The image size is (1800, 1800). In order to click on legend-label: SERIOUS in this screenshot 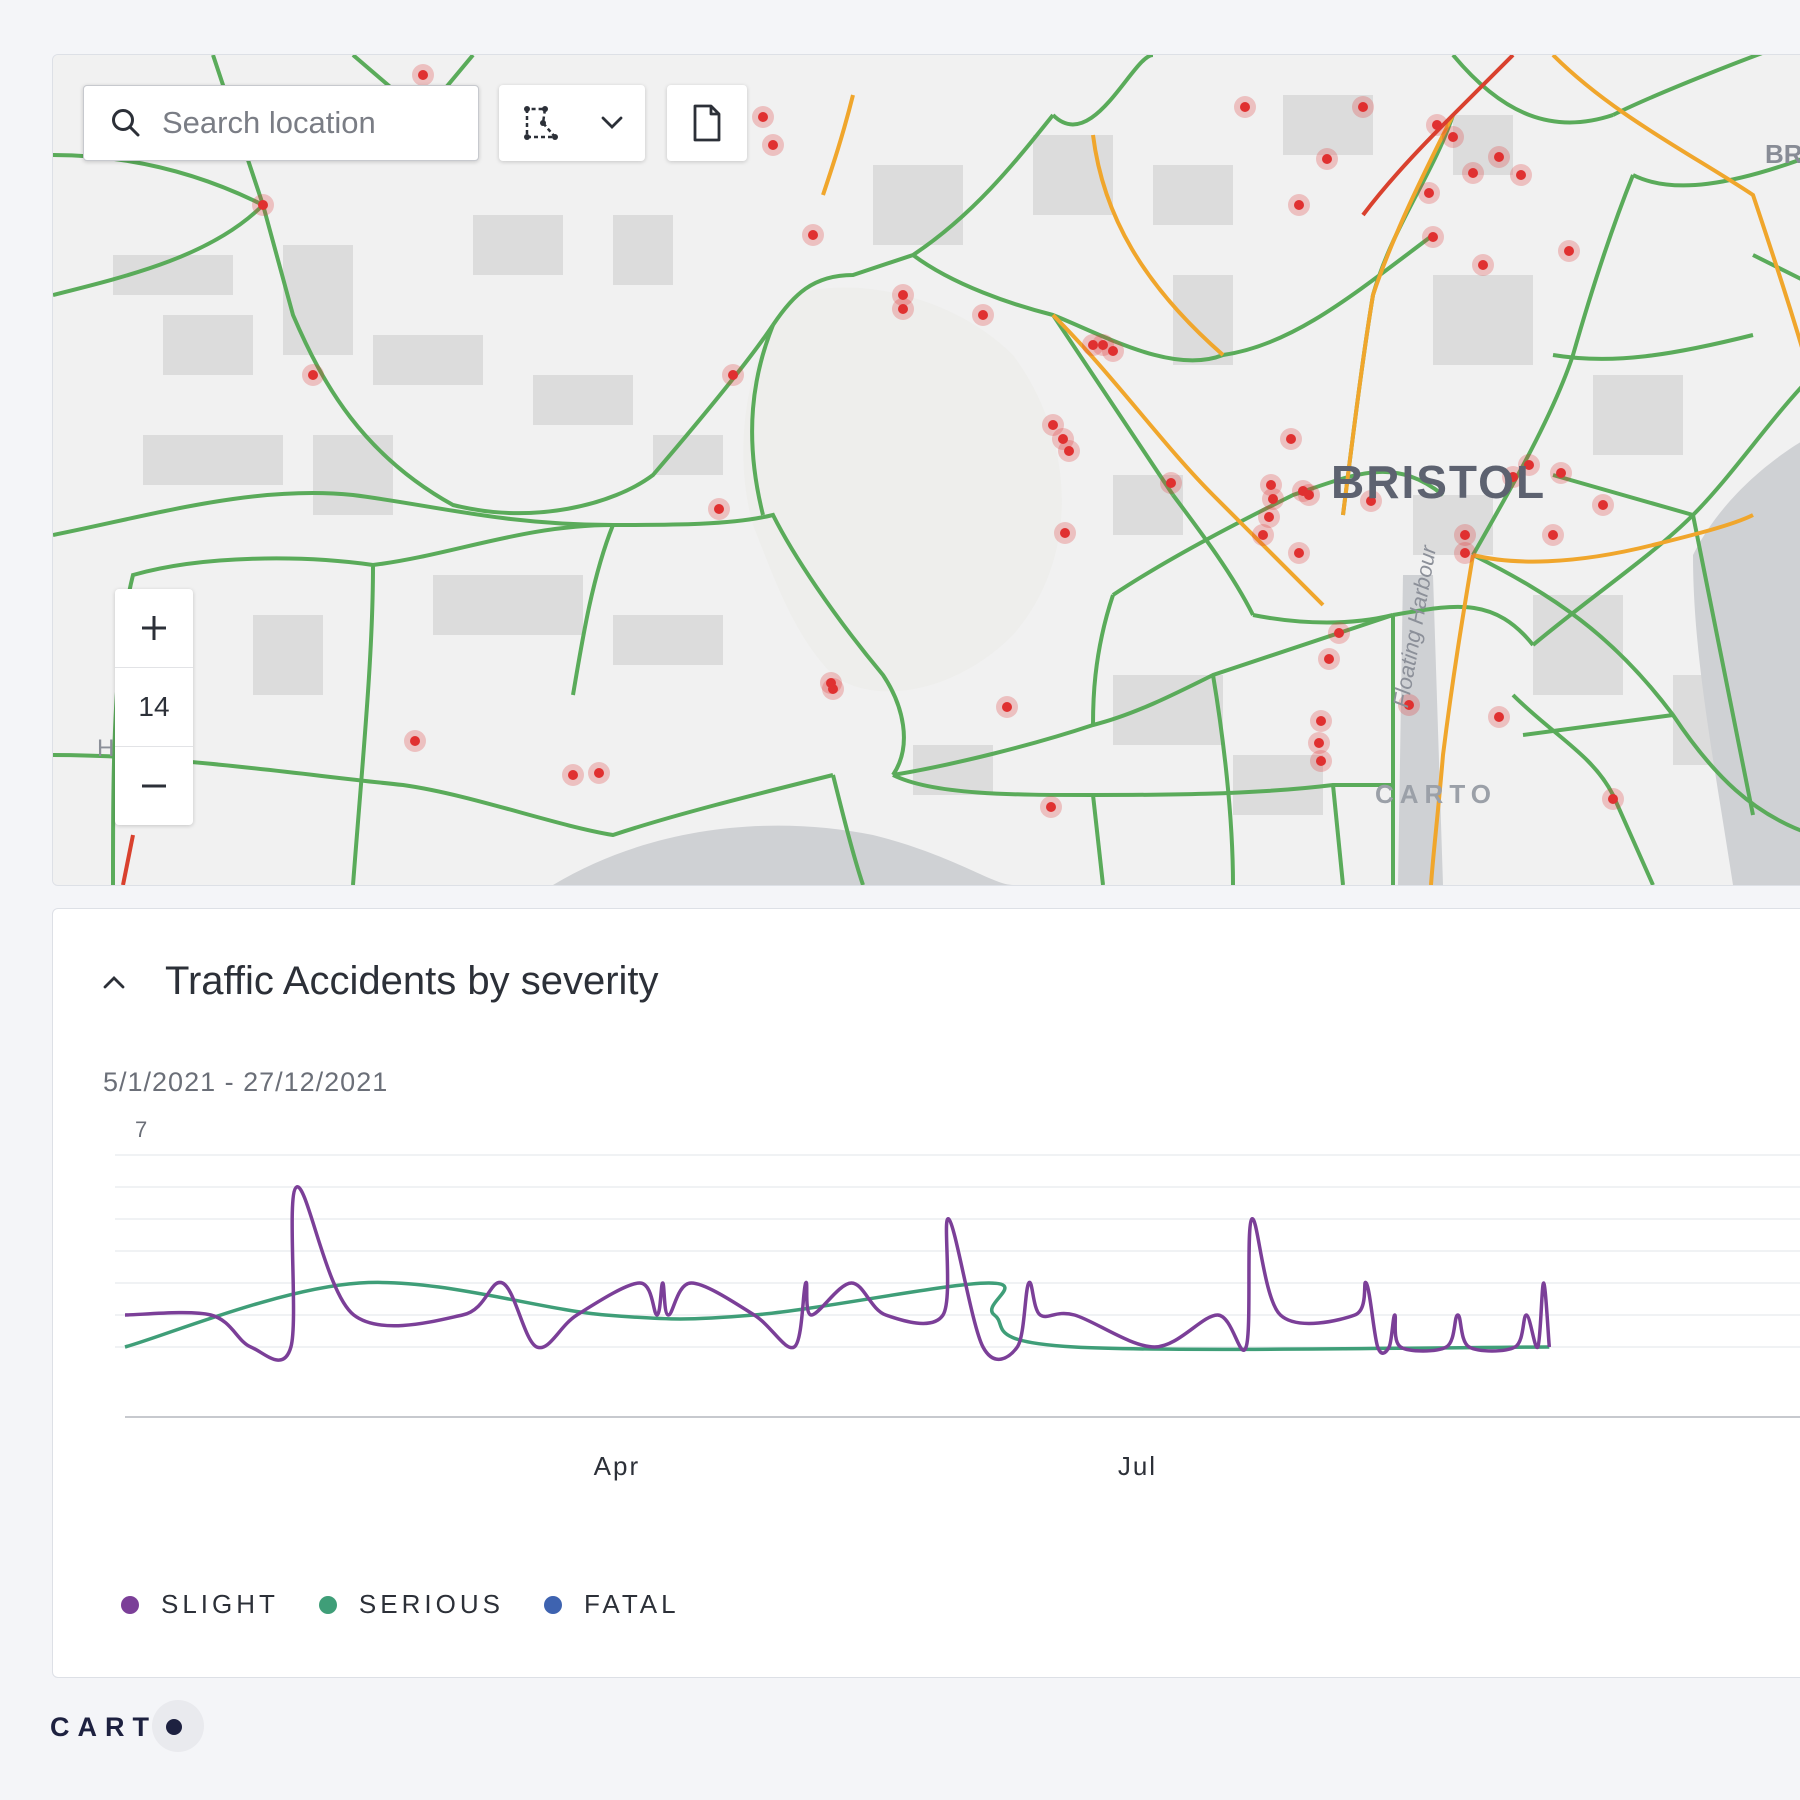, I will do `click(431, 1604)`.